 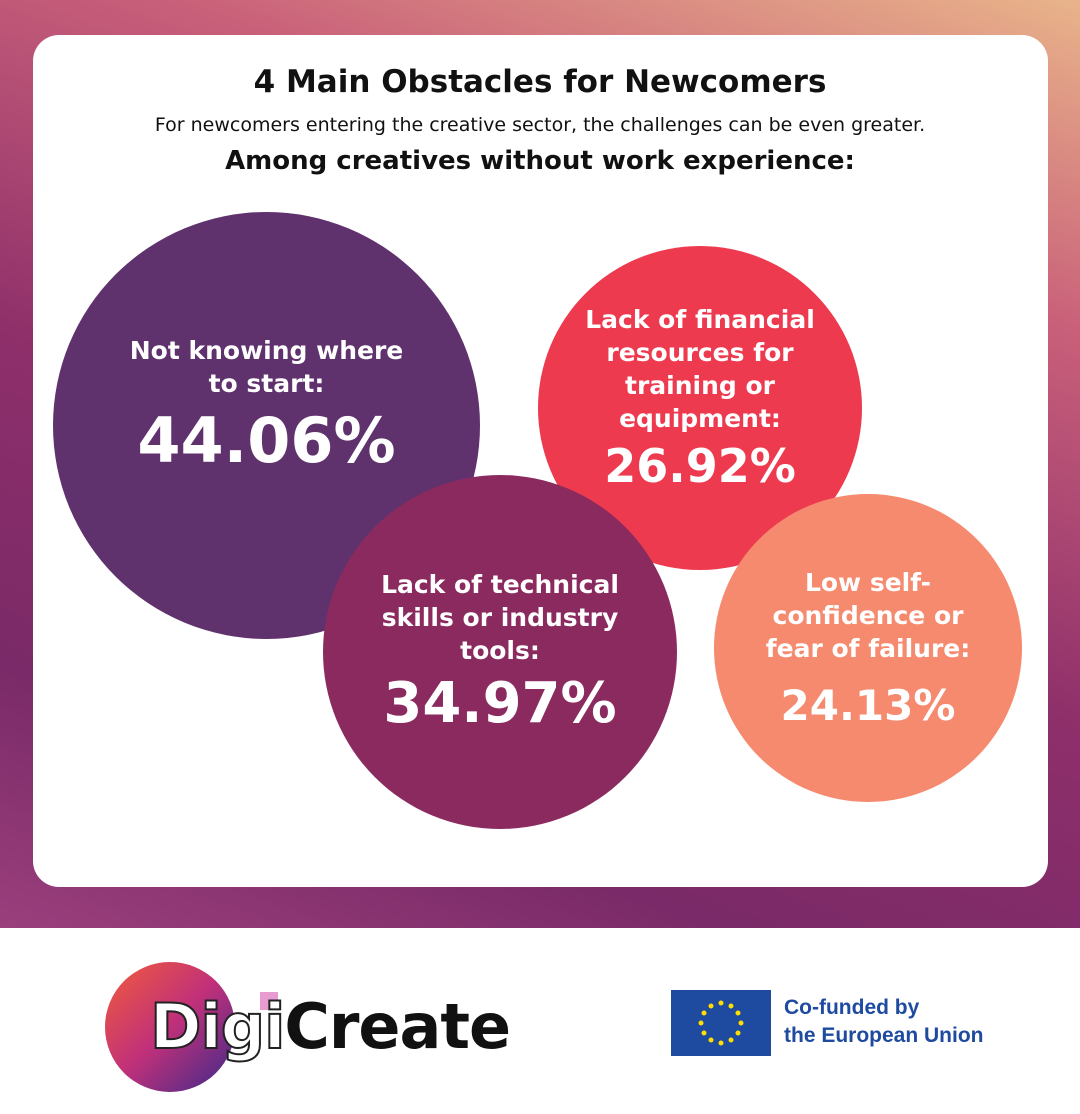 What do you see at coordinates (721, 1023) in the screenshot?
I see `eu-flag-icon` at bounding box center [721, 1023].